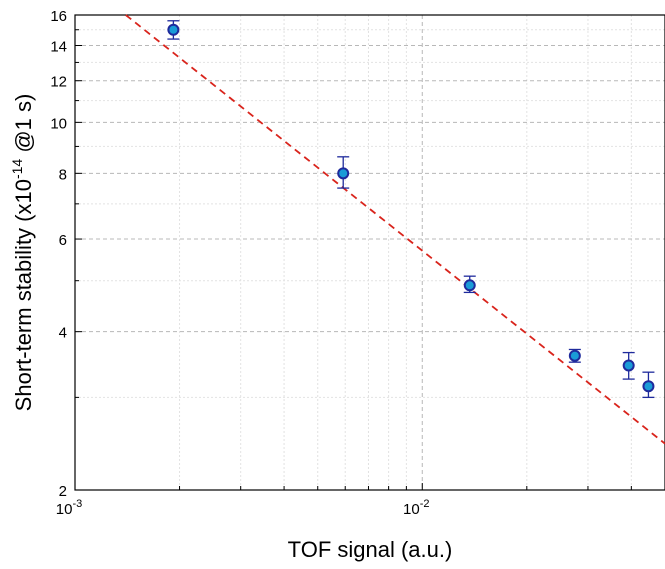 The height and width of the screenshot is (569, 665). I want to click on y-tick-label: 4, so click(63, 333).